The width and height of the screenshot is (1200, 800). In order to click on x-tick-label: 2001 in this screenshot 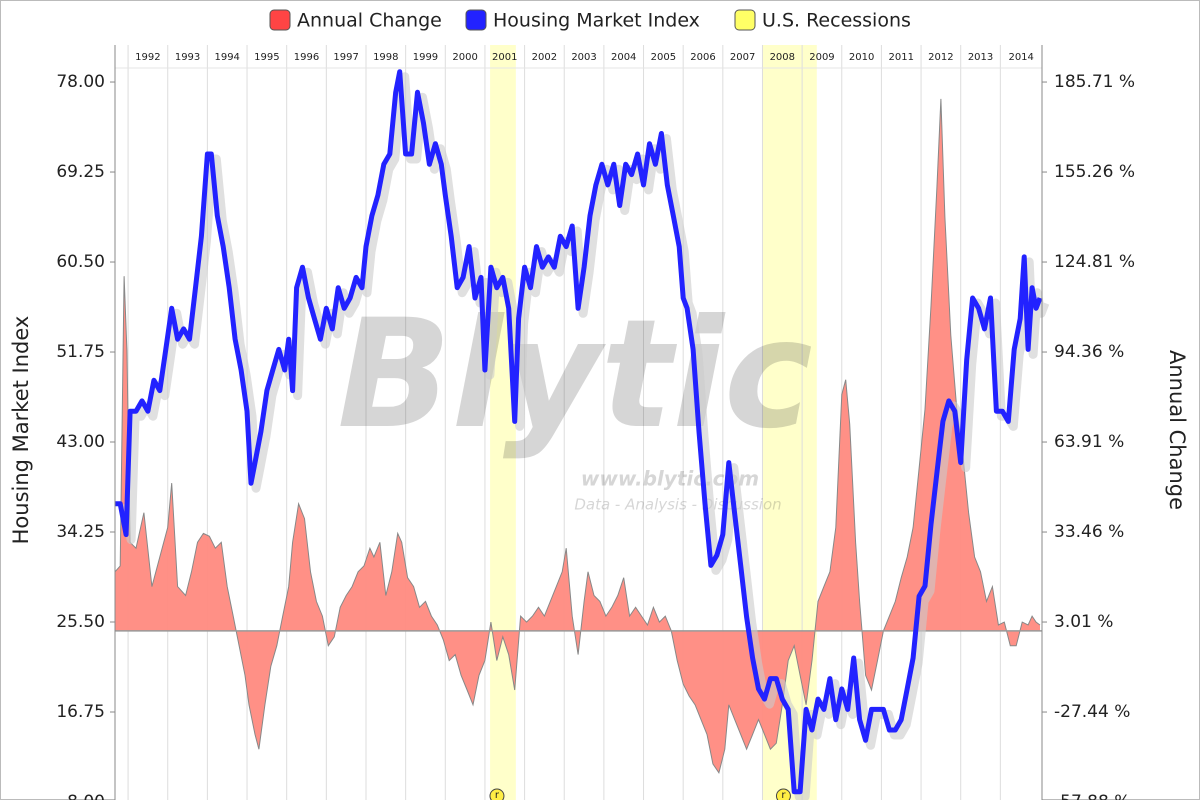, I will do `click(504, 57)`.